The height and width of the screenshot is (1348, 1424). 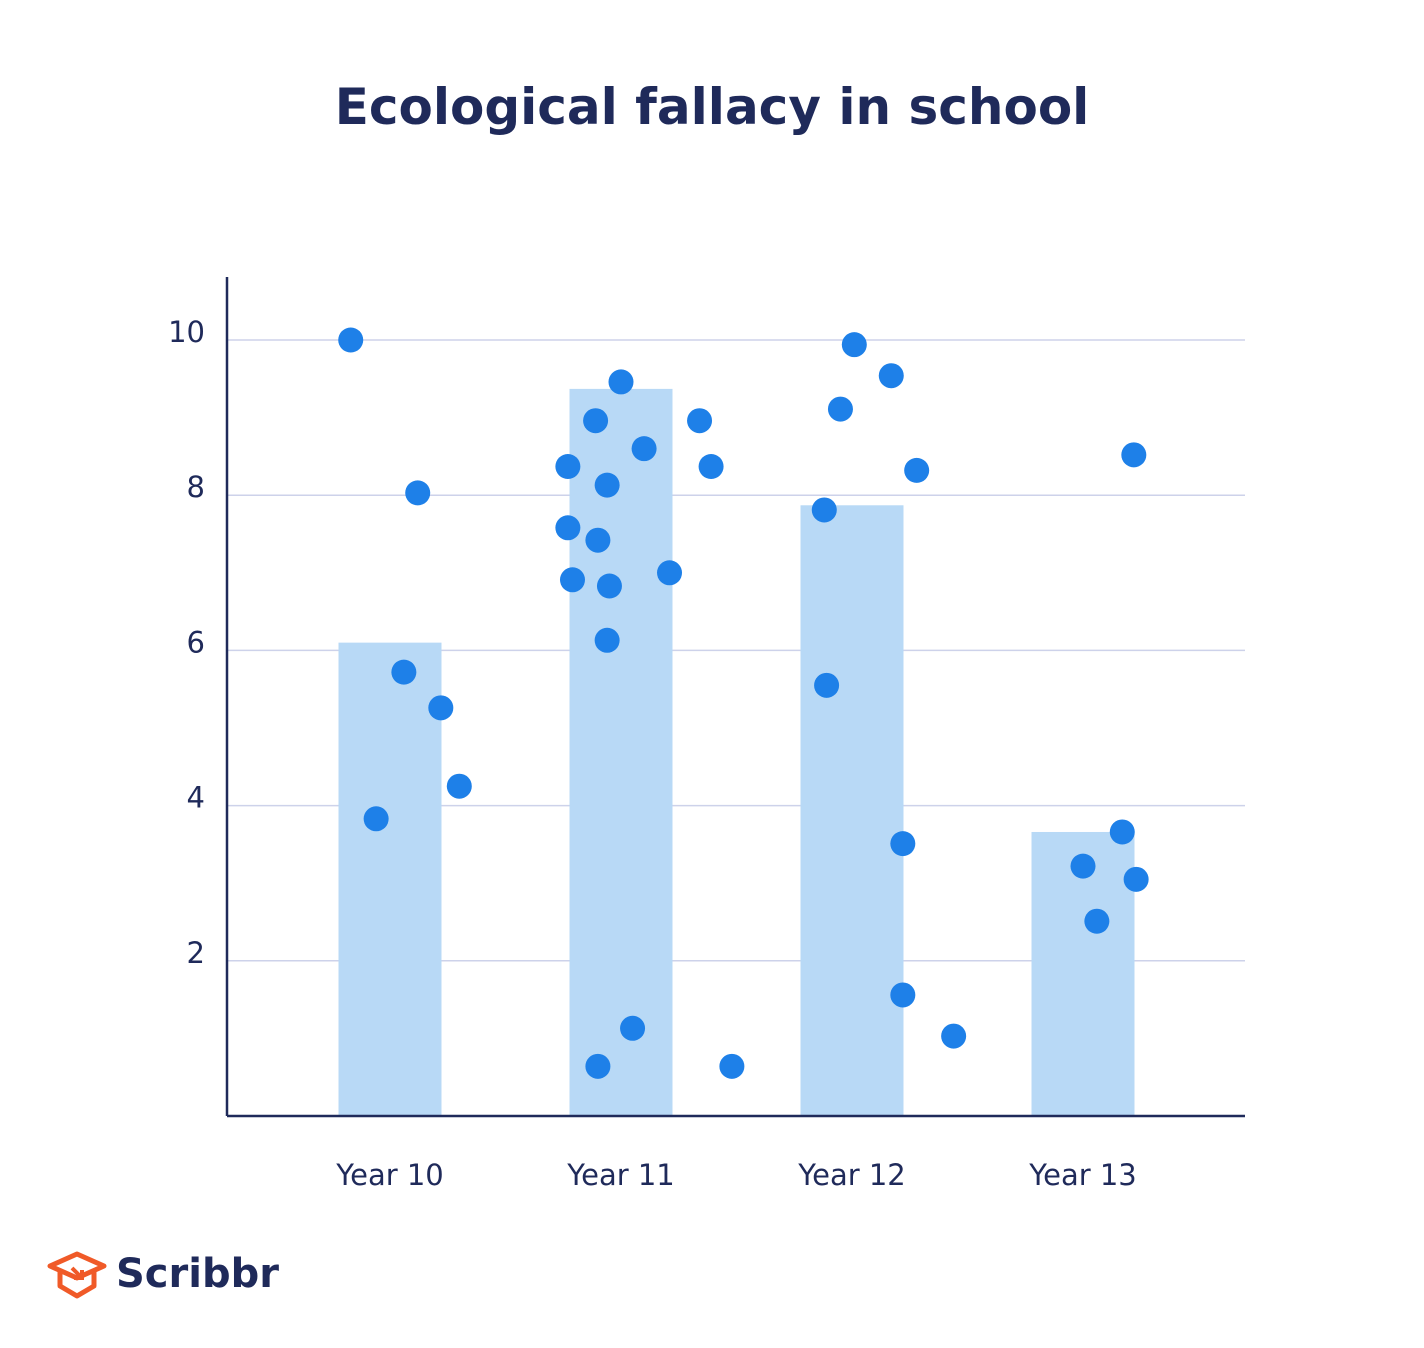 I want to click on scribbr-logo: Scribbr, so click(x=162, y=1274).